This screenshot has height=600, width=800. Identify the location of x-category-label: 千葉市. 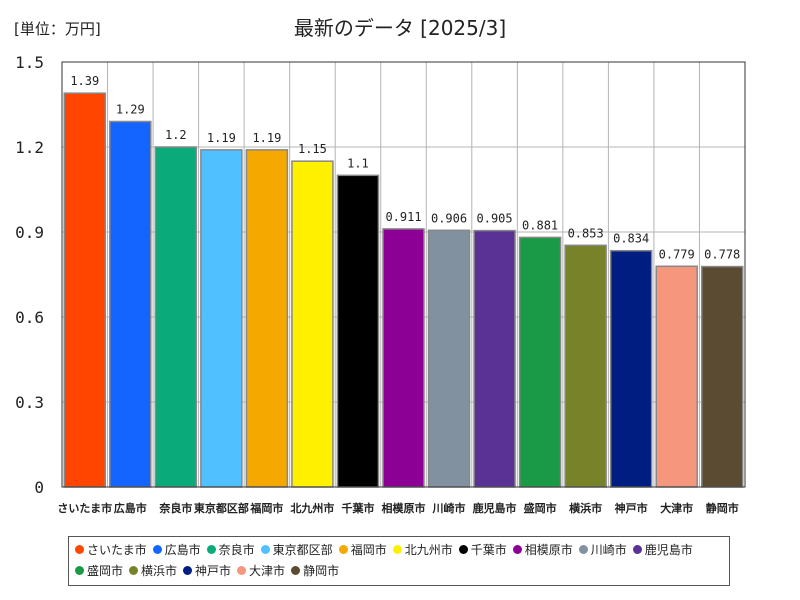
(357, 508).